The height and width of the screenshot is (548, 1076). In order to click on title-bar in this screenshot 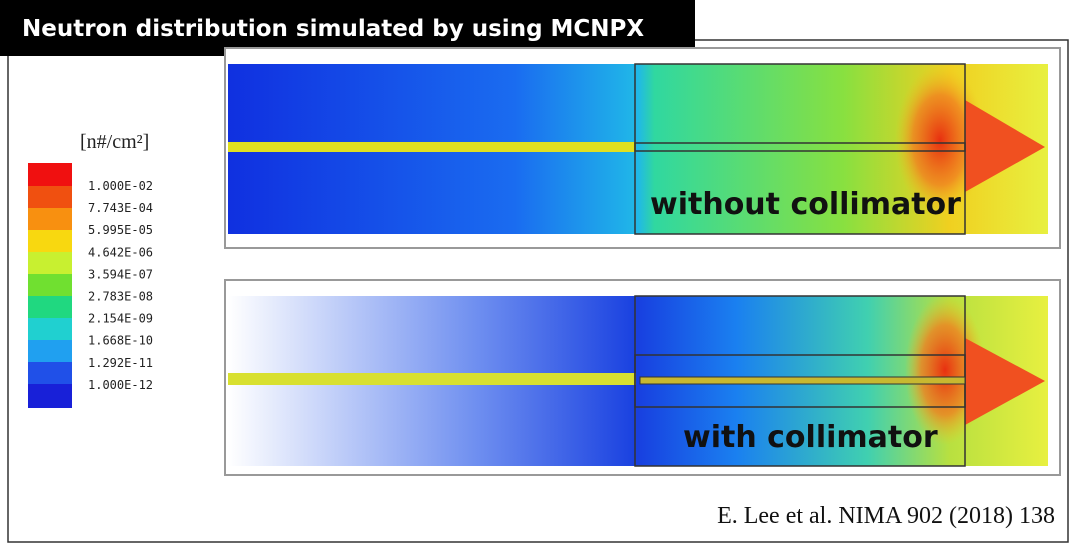, I will do `click(347, 28)`.